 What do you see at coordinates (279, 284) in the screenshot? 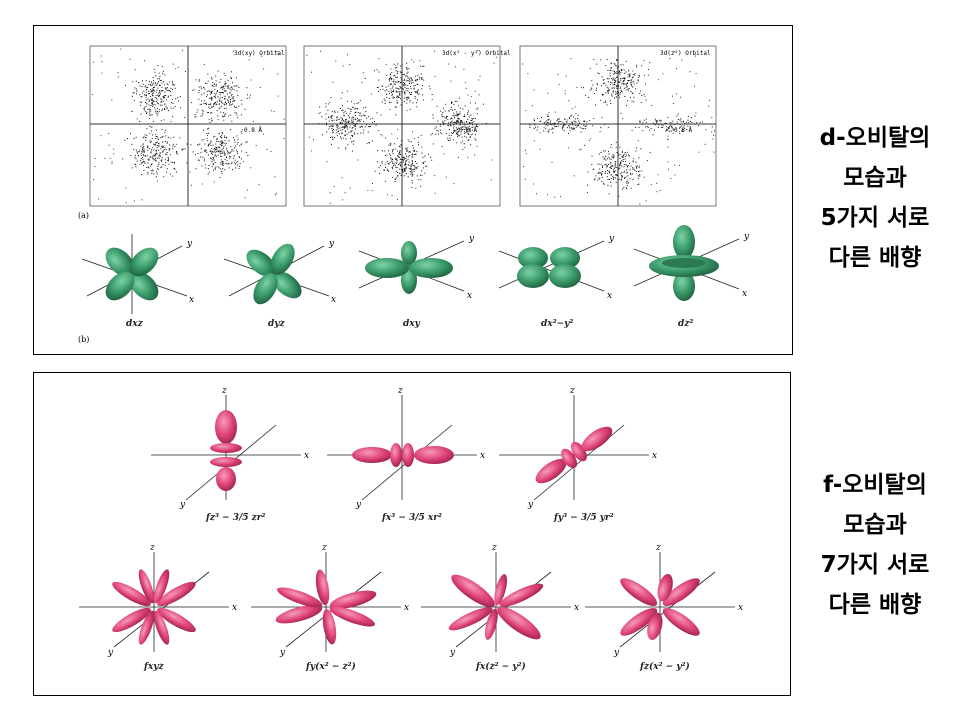
I see `orbital-dyz: y x dyz` at bounding box center [279, 284].